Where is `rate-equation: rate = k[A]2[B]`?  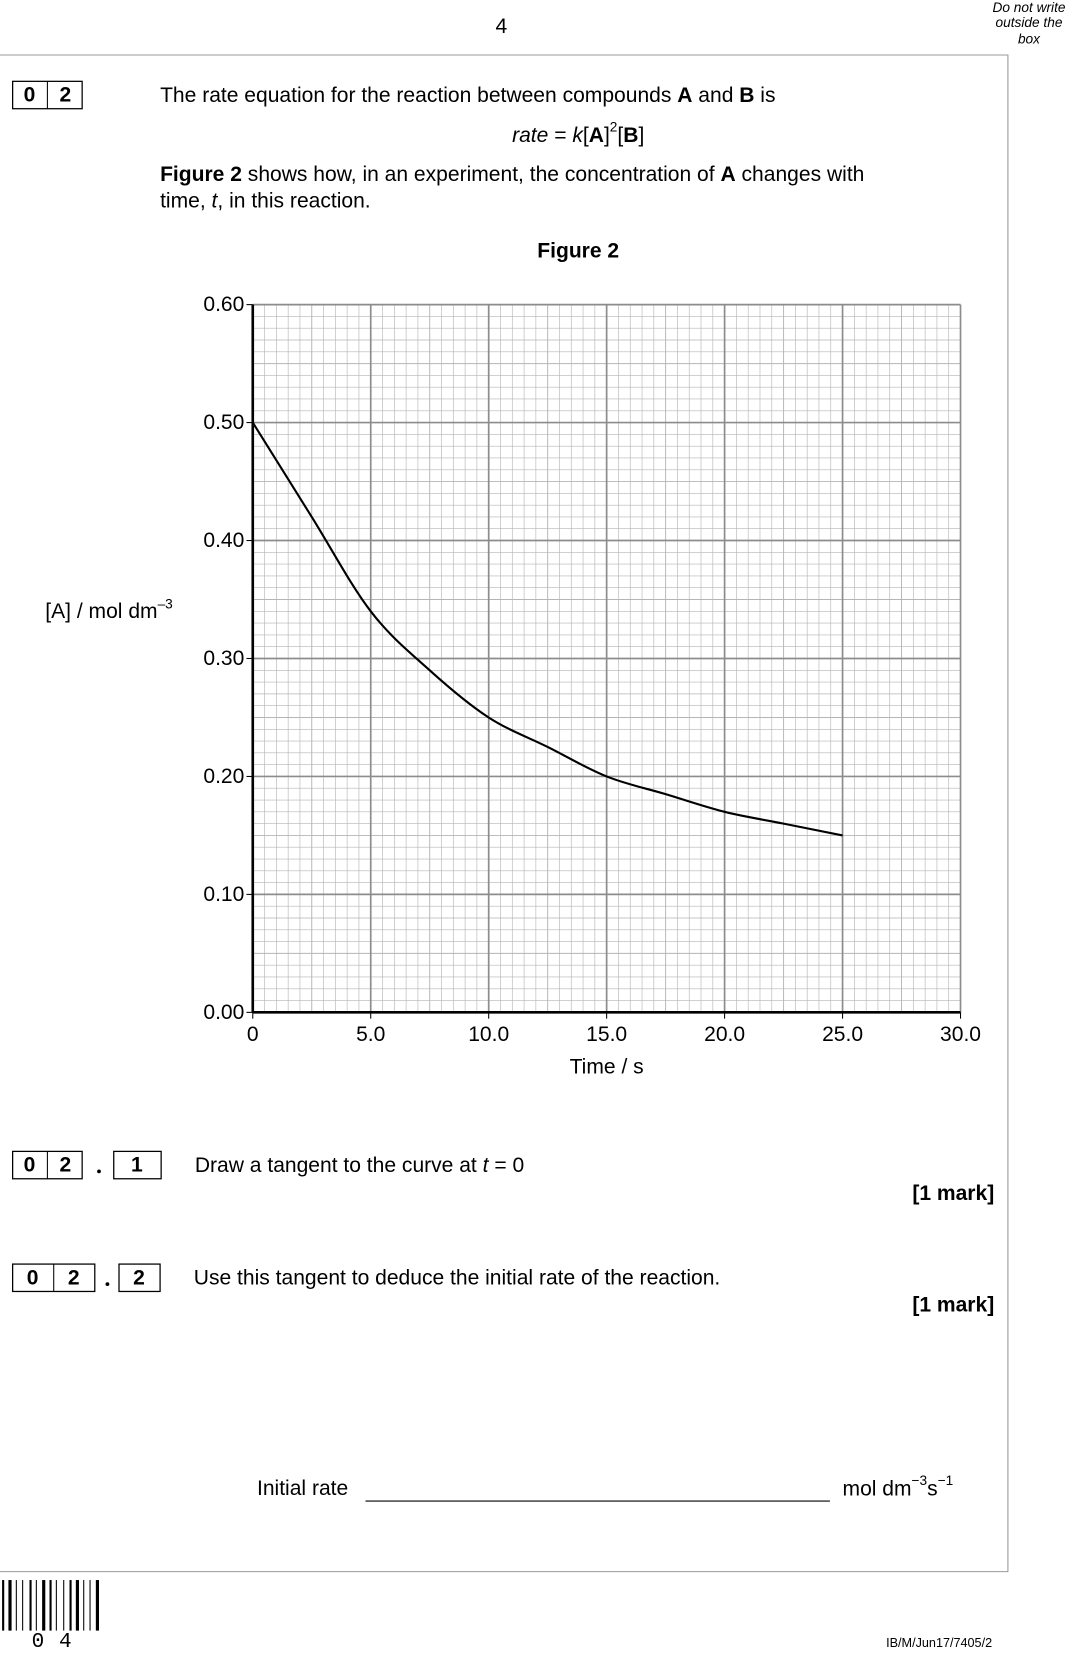
rate-equation: rate = k[A]2[B] is located at coordinates (578, 132).